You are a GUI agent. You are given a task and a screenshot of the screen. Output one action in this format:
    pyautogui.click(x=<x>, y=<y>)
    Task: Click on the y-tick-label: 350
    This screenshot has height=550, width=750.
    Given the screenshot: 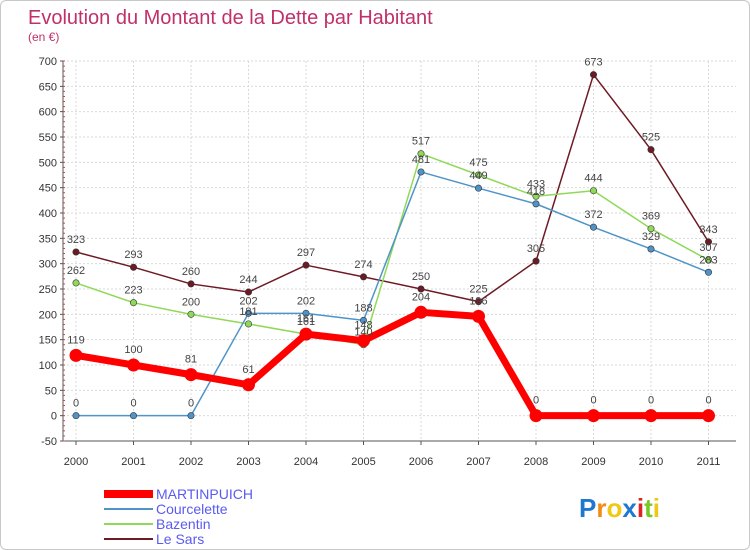 What is the action you would take?
    pyautogui.click(x=48, y=239)
    